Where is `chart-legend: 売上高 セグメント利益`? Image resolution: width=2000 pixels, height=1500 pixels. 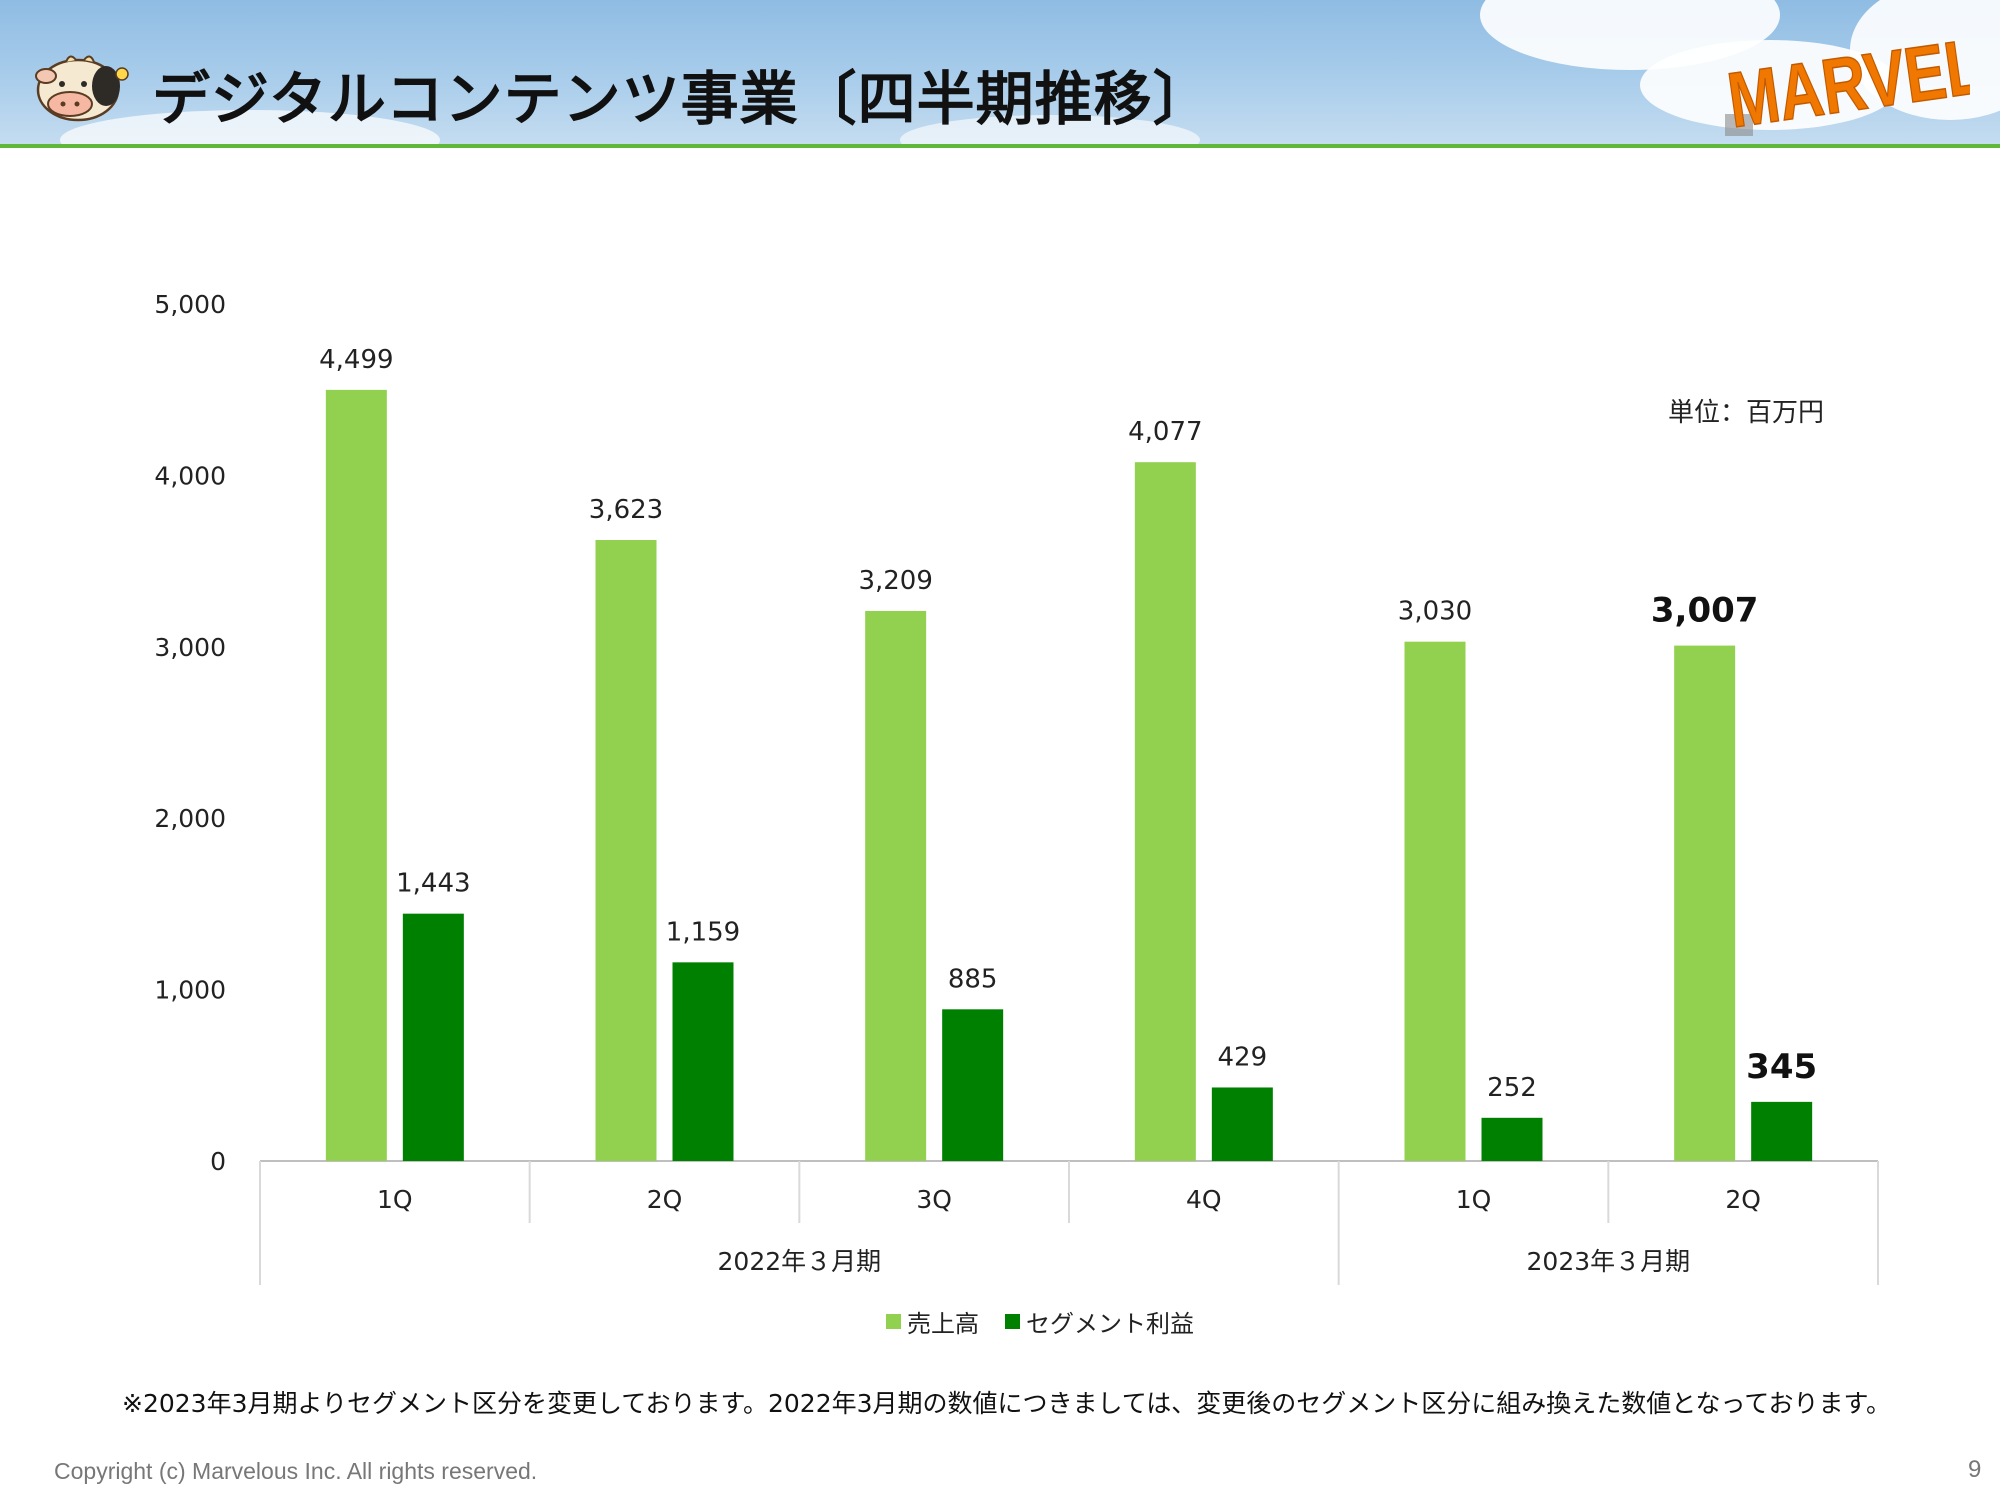
chart-legend: 売上高 セグメント利益 is located at coordinates (1040, 1321).